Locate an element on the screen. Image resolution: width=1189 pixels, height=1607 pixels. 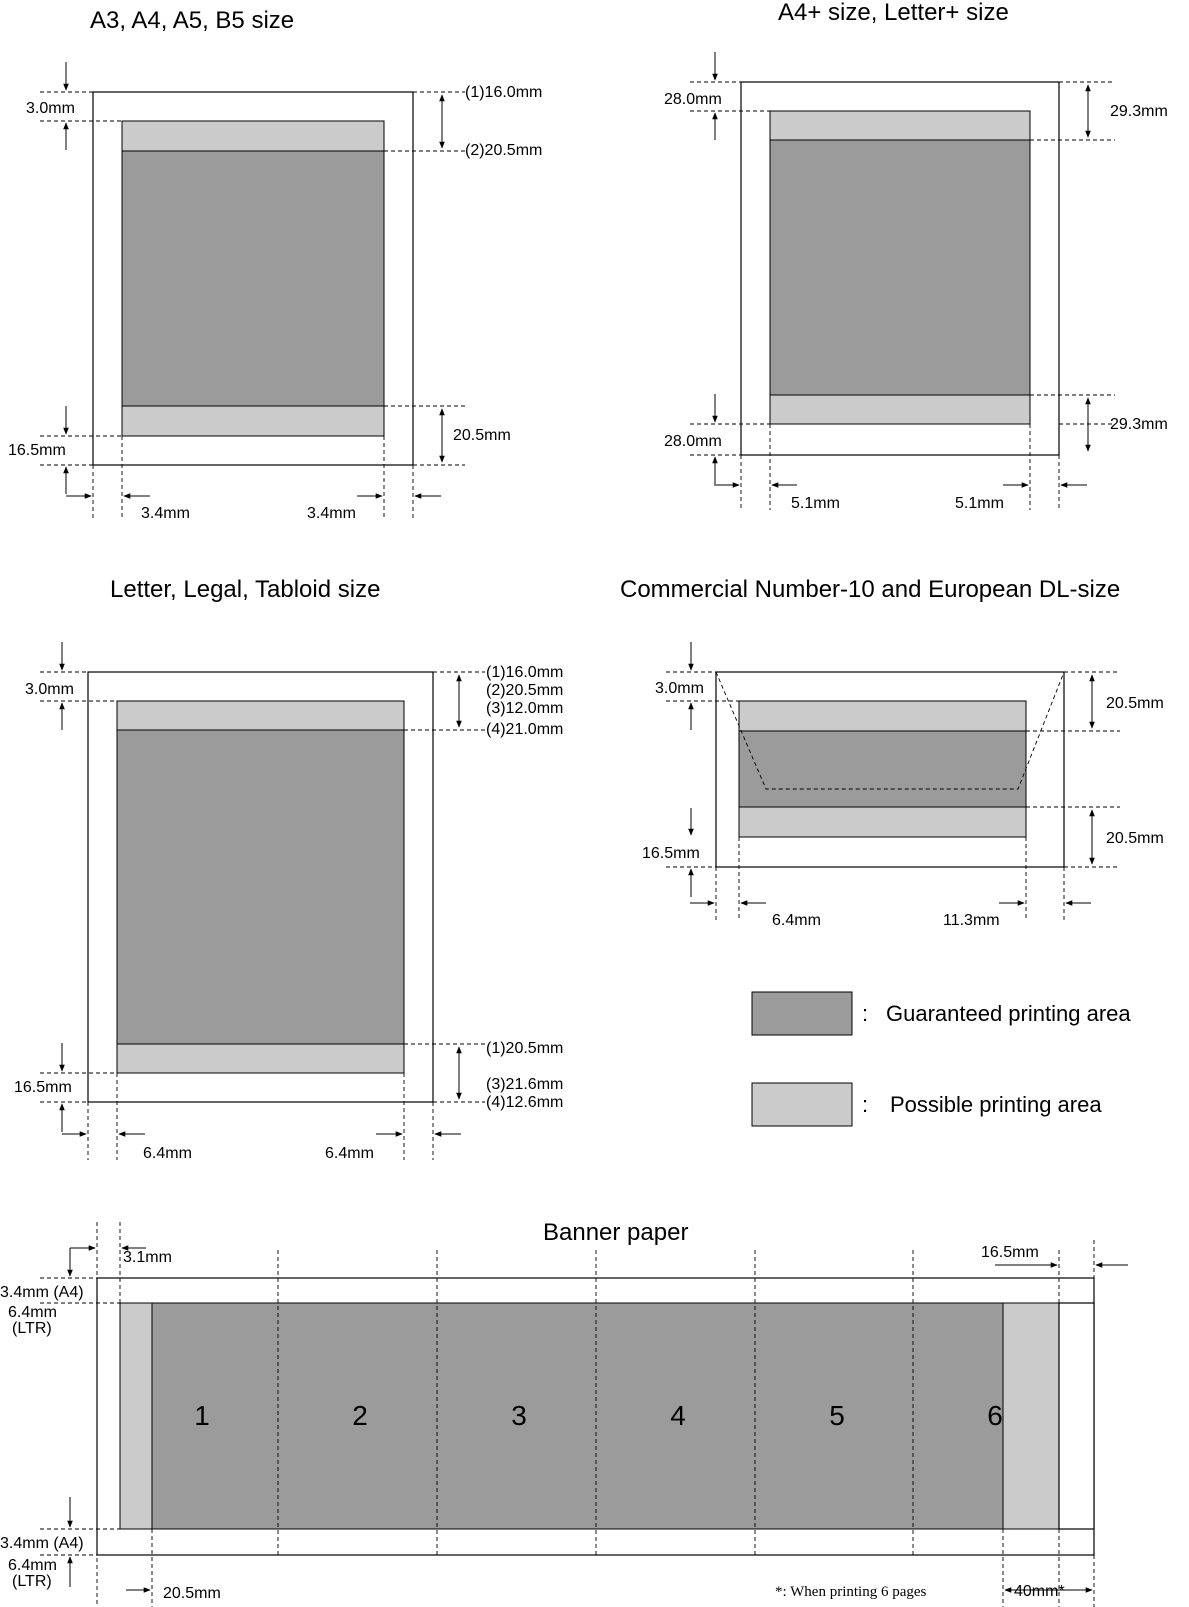
banner-top-ltr-unit: (LTR) is located at coordinates (32, 1328).